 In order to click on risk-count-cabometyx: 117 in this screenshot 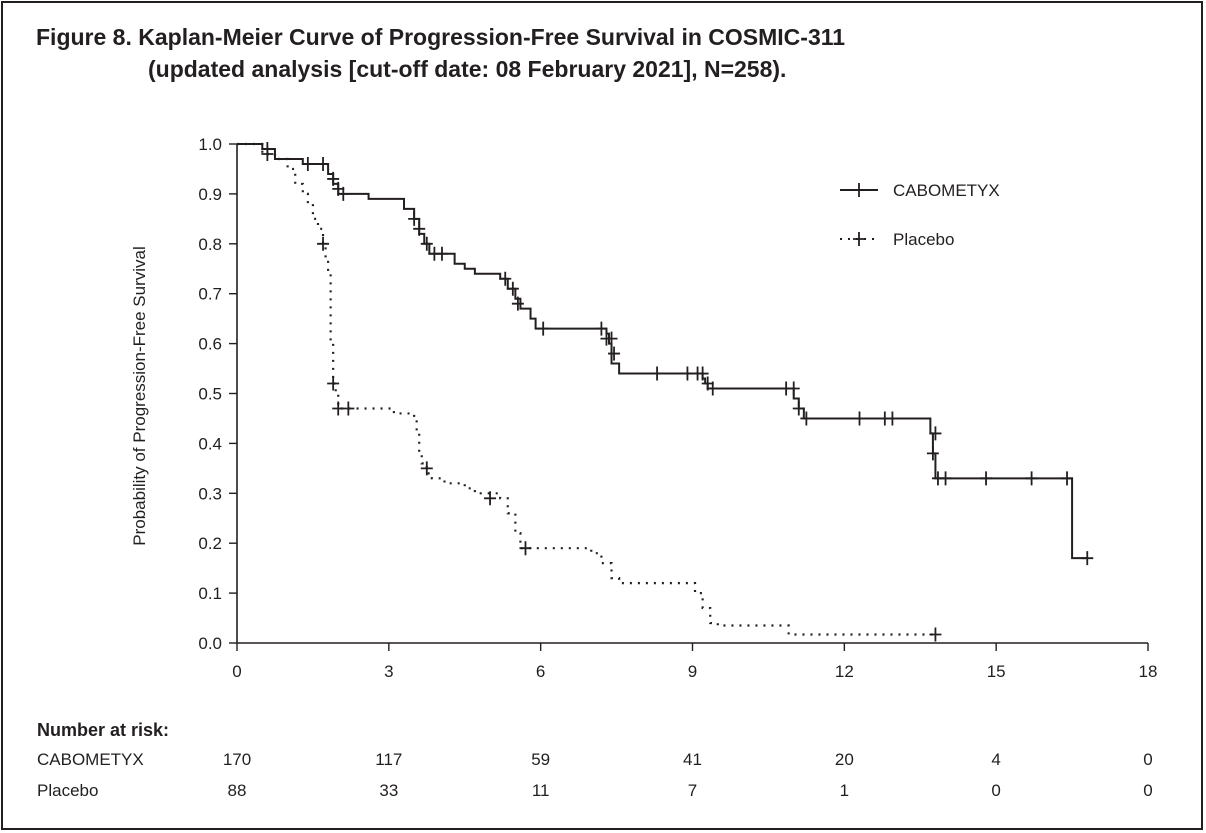, I will do `click(389, 759)`.